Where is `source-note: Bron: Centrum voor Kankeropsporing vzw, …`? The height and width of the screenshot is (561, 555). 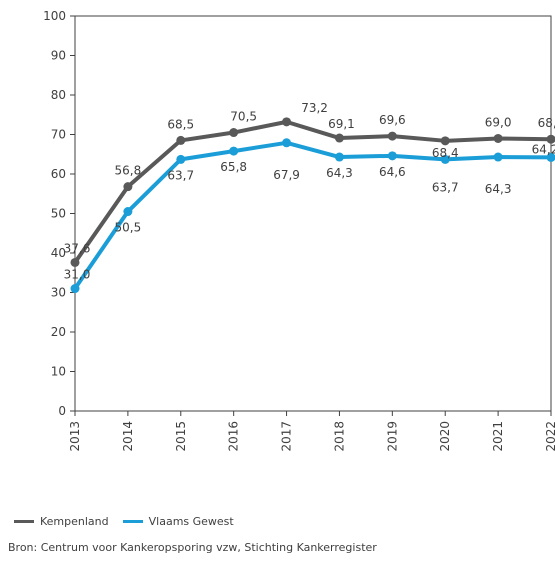
source-note: Bron: Centrum voor Kankeropsporing vzw, … is located at coordinates (192, 547).